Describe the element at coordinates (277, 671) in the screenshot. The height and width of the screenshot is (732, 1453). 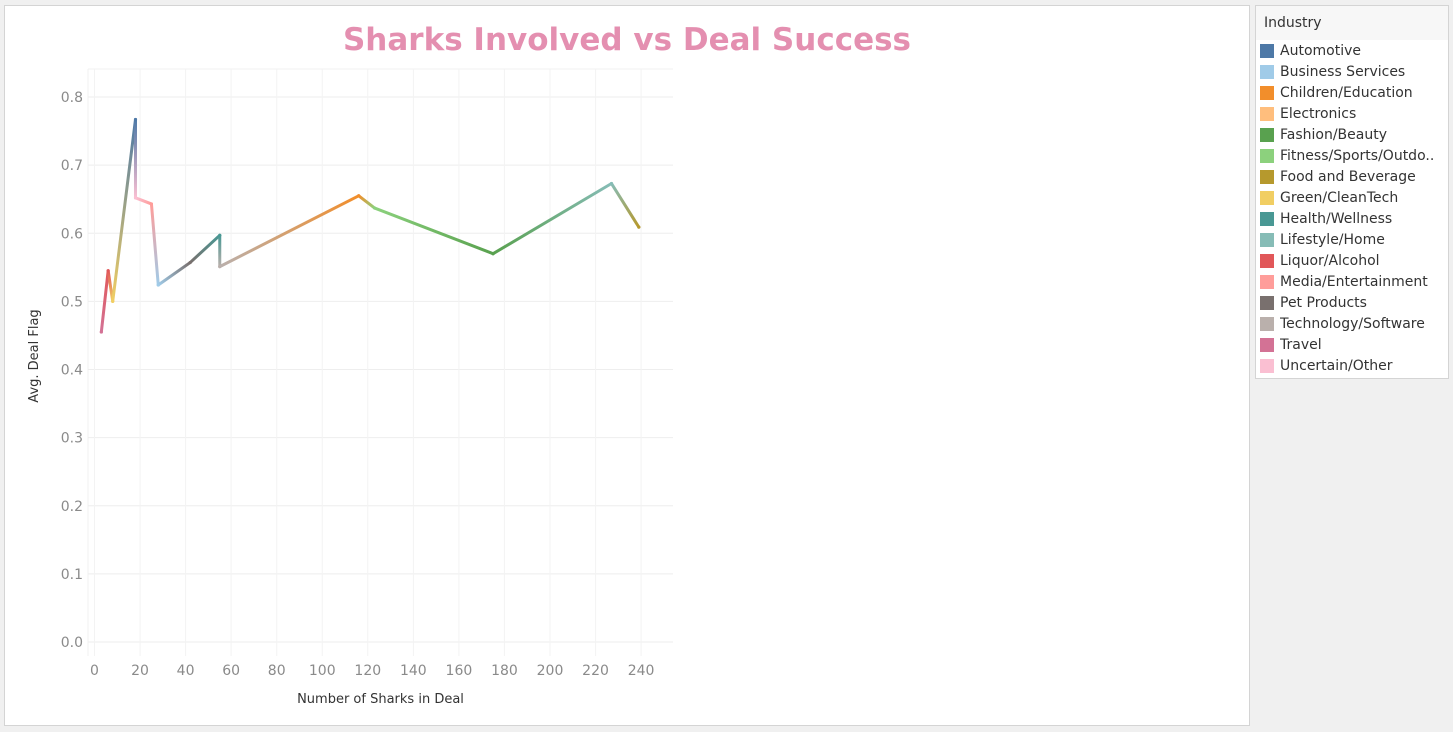
I see `x-tick-label: 80` at that location.